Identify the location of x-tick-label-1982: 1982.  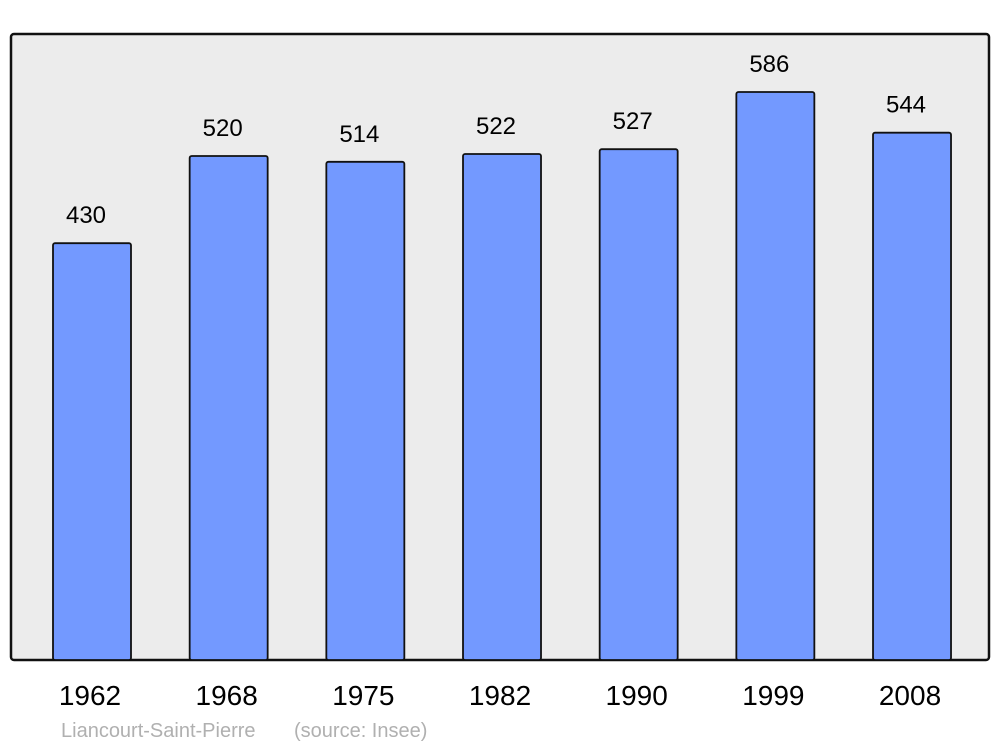
(500, 695).